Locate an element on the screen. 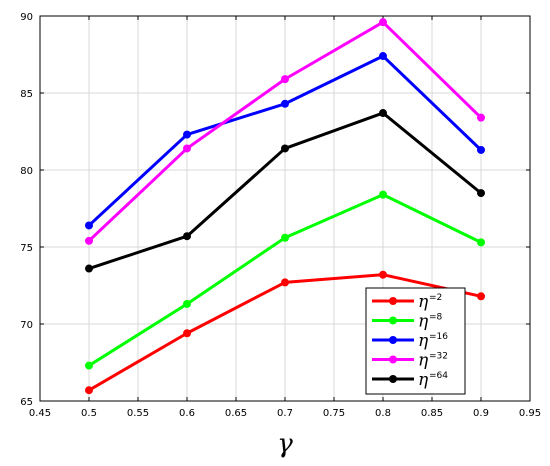 The height and width of the screenshot is (466, 550). legend-label-value: =16 is located at coordinates (438, 337).